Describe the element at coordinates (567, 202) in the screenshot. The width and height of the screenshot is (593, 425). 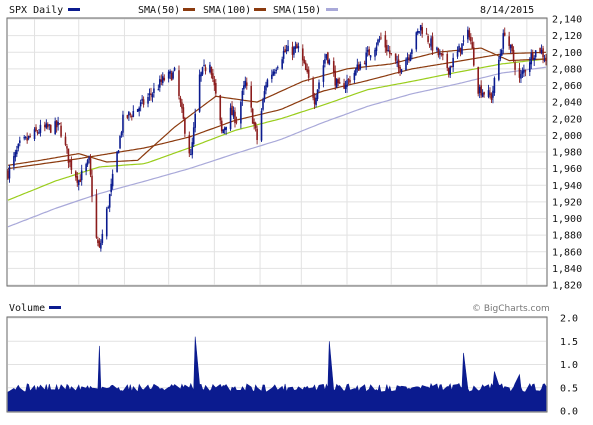
I see `y-tick-label: 1,920` at that location.